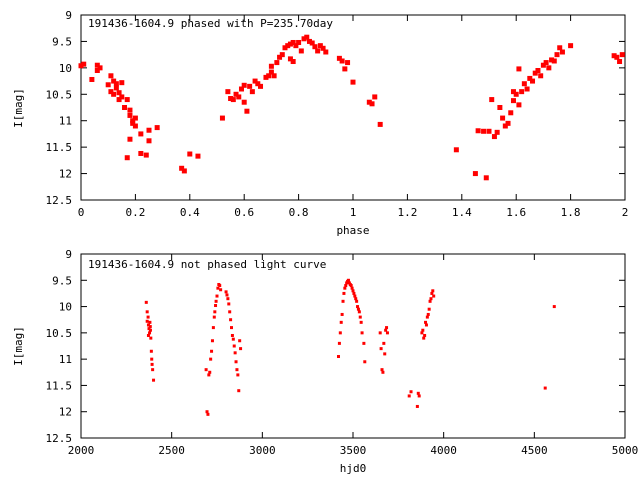  Describe the element at coordinates (68, 254) in the screenshot. I see `y-tick-label: 9` at that location.